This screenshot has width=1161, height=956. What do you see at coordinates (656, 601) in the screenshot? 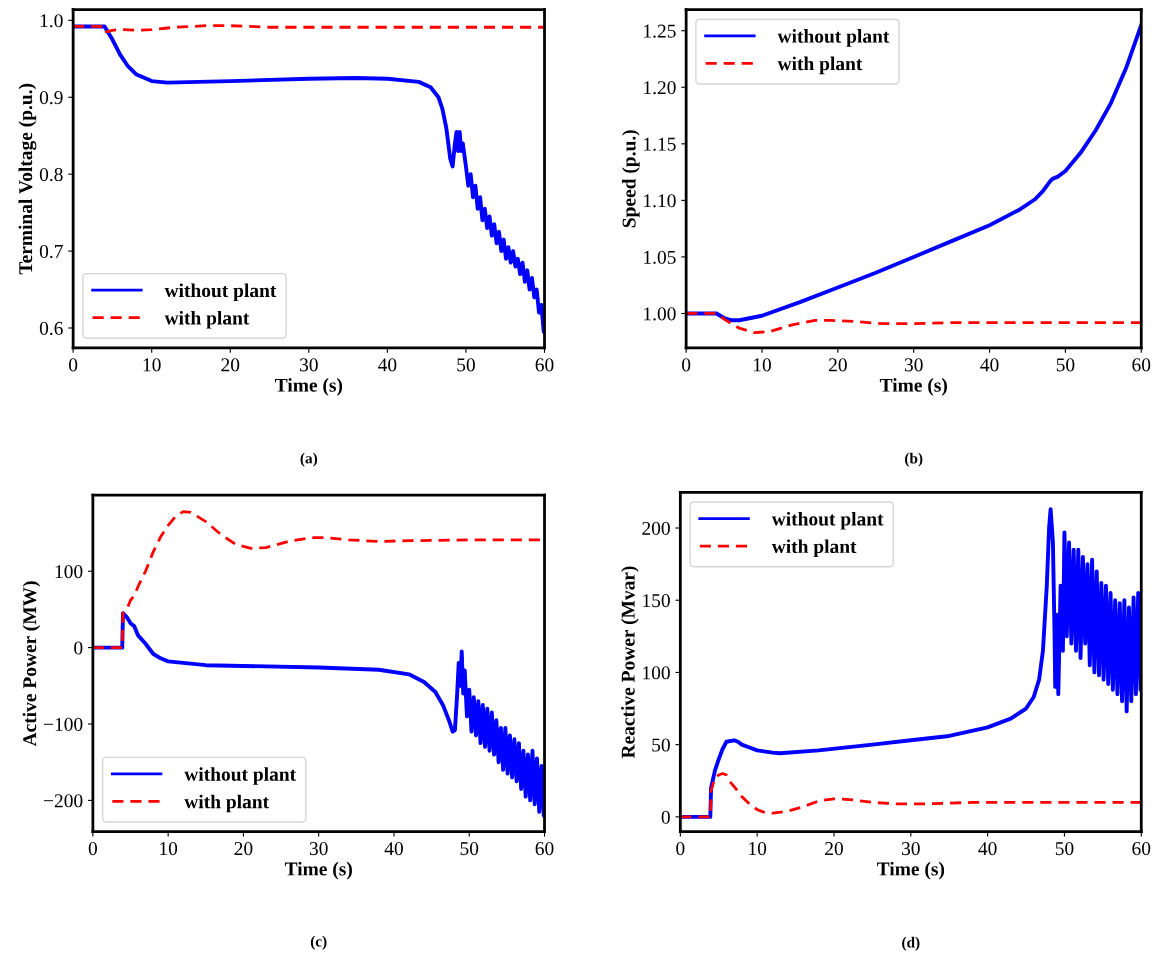
I see `y-tick-label: 150` at bounding box center [656, 601].